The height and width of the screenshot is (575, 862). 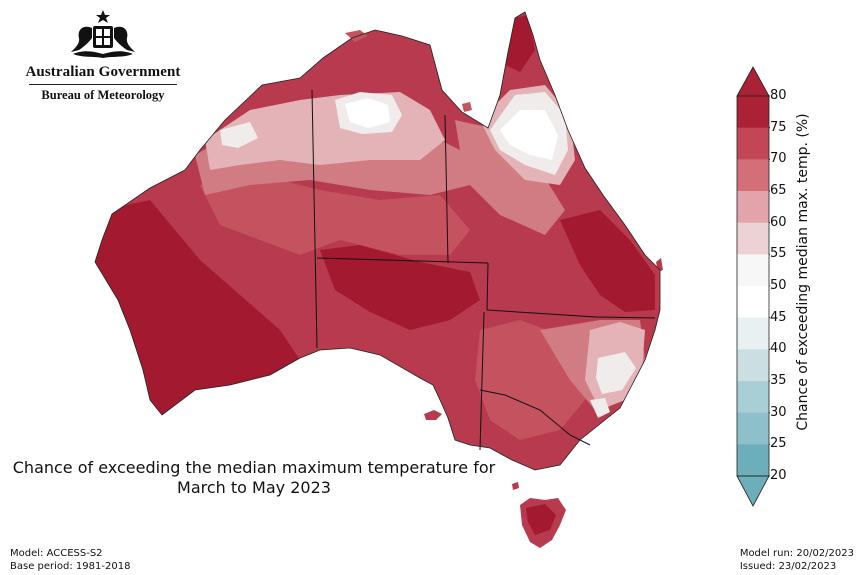 What do you see at coordinates (103, 72) in the screenshot?
I see `government-title: Australian Government` at bounding box center [103, 72].